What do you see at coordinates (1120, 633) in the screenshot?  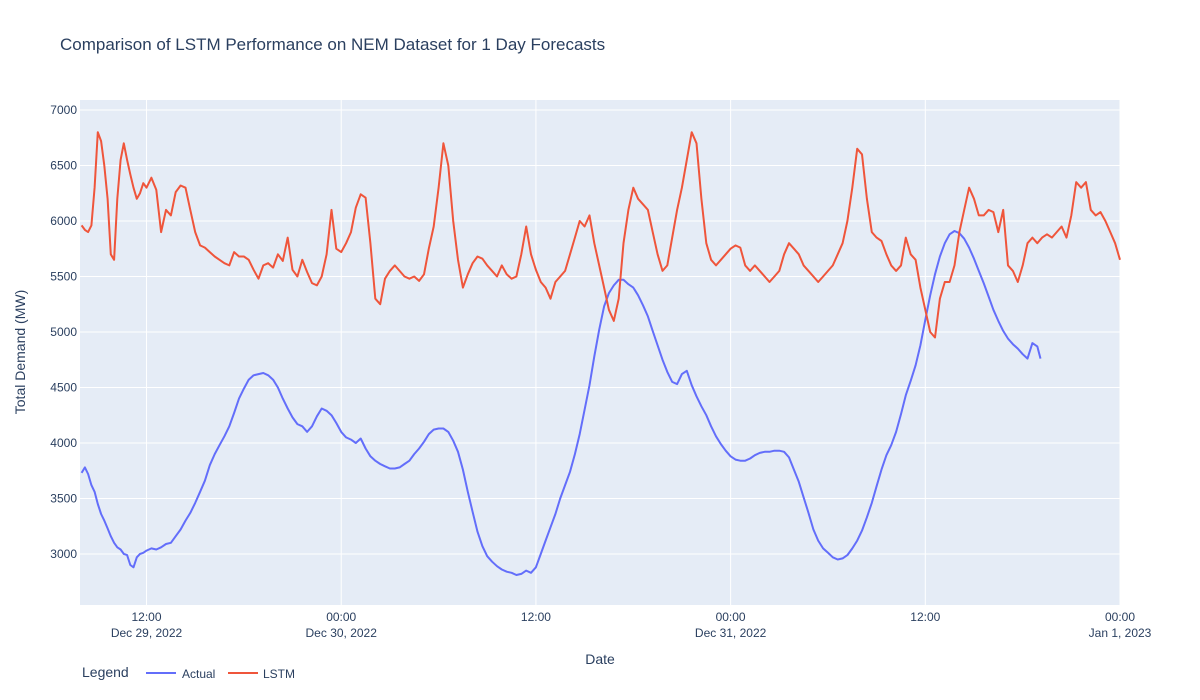 I see `x-tick-date: Jan 1, 2023` at bounding box center [1120, 633].